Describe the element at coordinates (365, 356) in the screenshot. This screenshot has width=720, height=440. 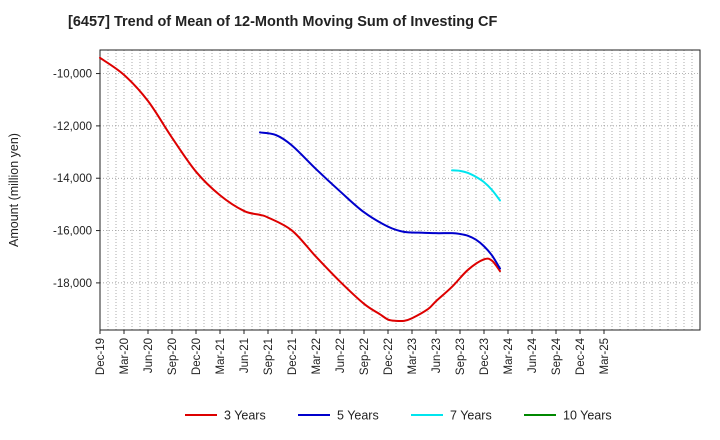
I see `x-tick-label: Sep-22` at that location.